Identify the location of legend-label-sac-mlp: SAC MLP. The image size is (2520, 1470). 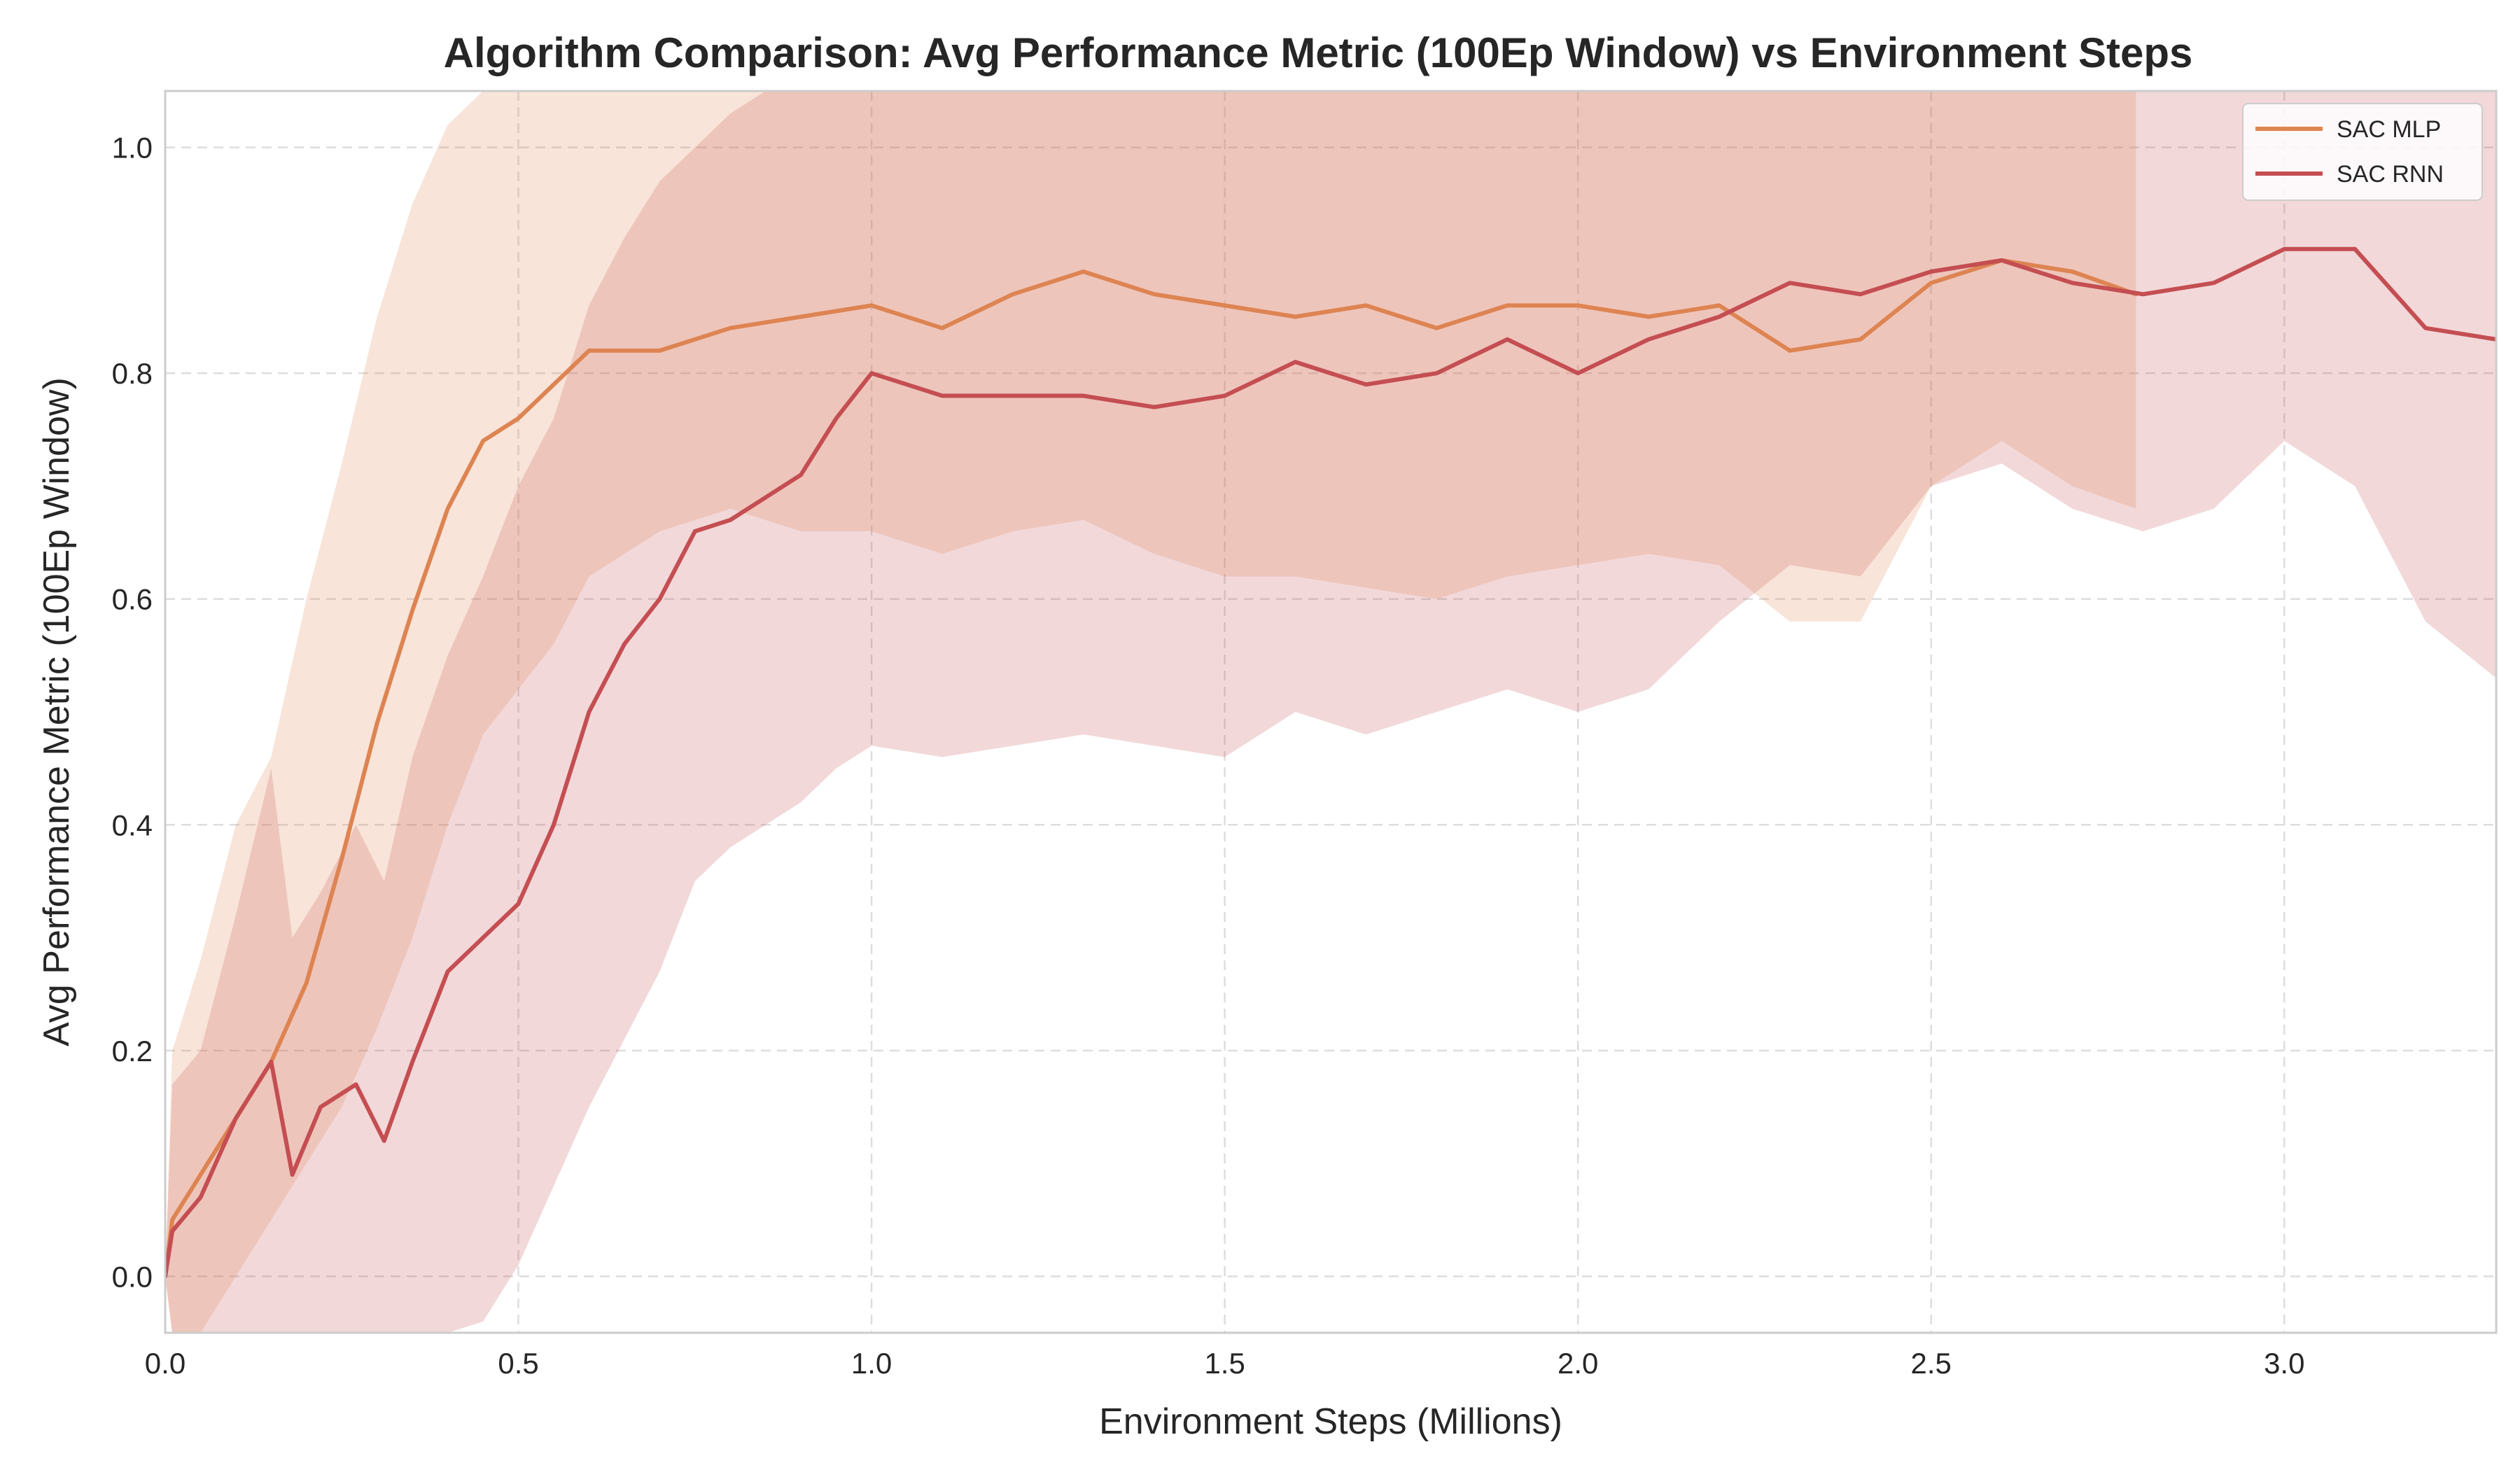
(2389, 129).